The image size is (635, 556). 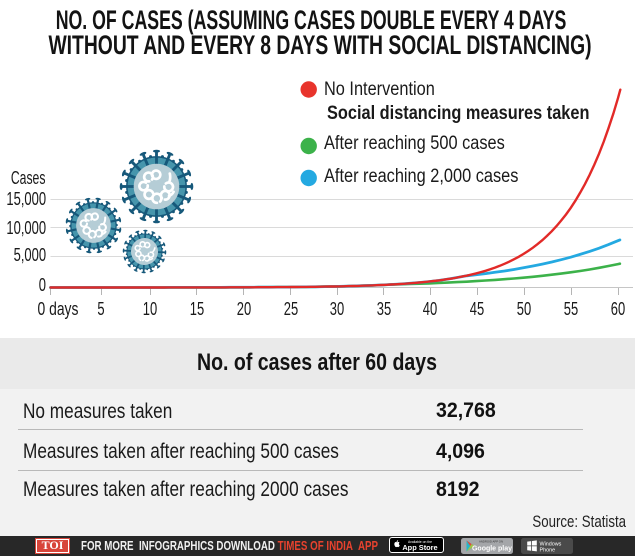 What do you see at coordinates (491, 542) in the screenshot?
I see `svg-text: ANDROID APP ON` at bounding box center [491, 542].